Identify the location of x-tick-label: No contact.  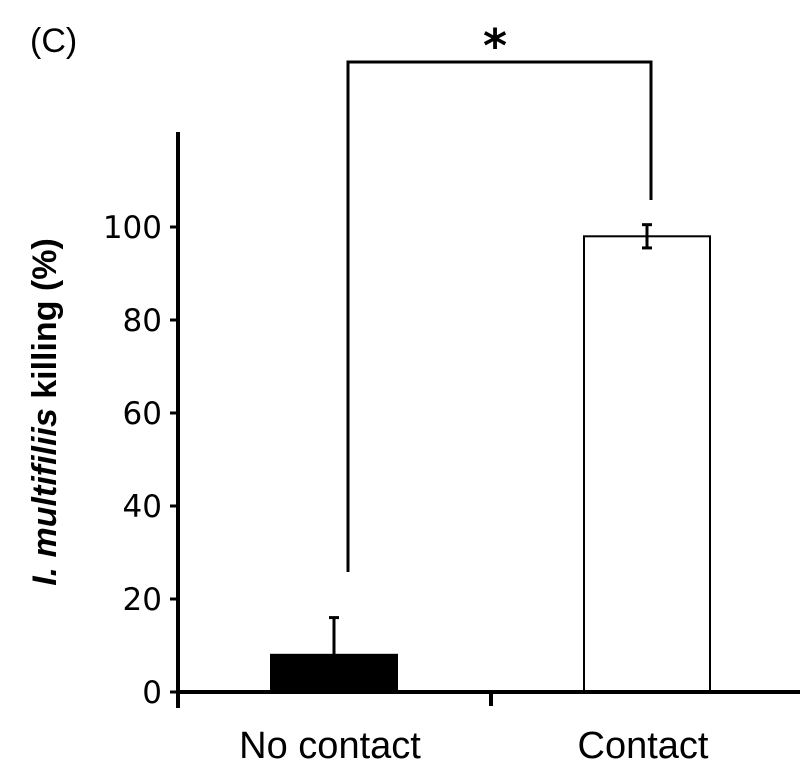
(330, 746).